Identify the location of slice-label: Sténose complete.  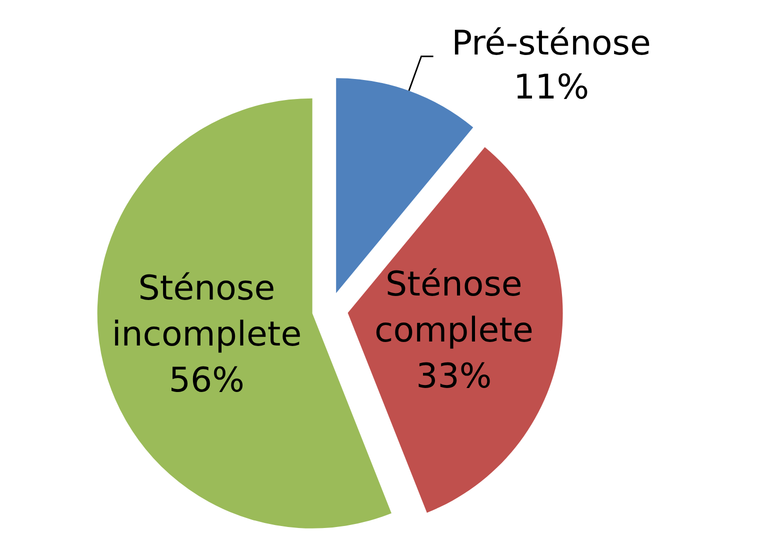
(454, 307).